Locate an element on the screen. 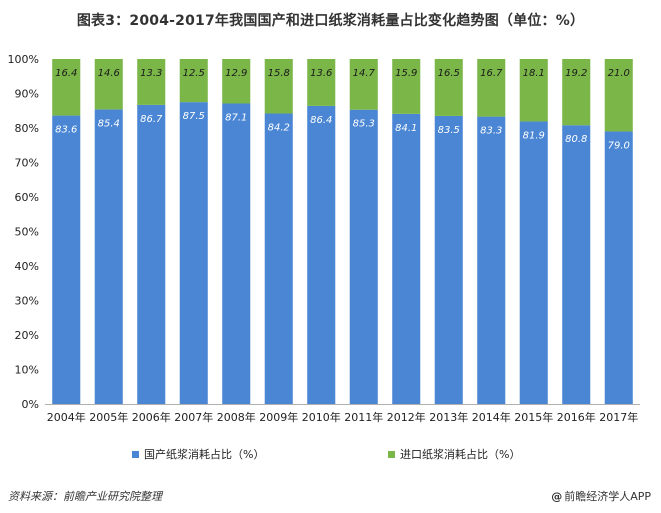 Image resolution: width=661 pixels, height=513 pixels. brand-credit: @ 前瞻经济学人APP is located at coordinates (601, 496).